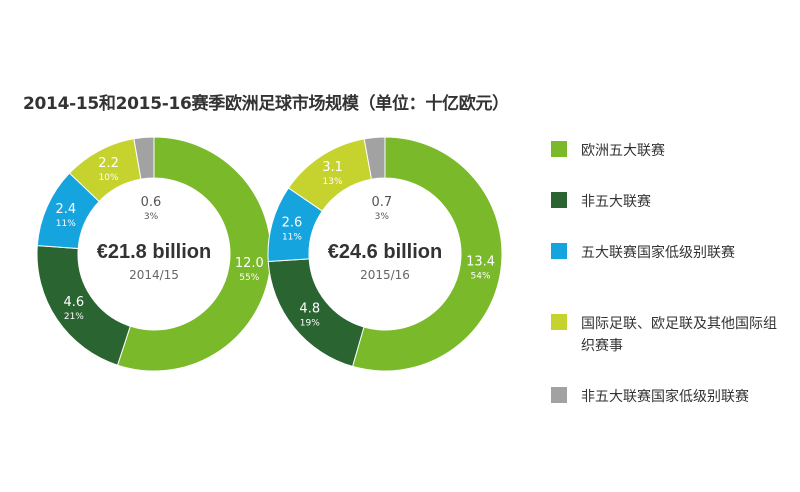 This screenshot has height=492, width=800. Describe the element at coordinates (151, 202) in the screenshot. I see `slice-value-label: 0.6` at that location.